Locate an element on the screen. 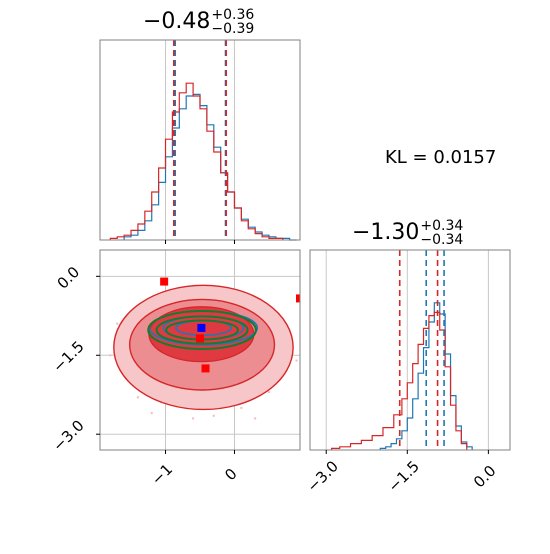 This screenshot has width=550, height=554. hist-x-title-plus: +0.36 is located at coordinates (233, 15).